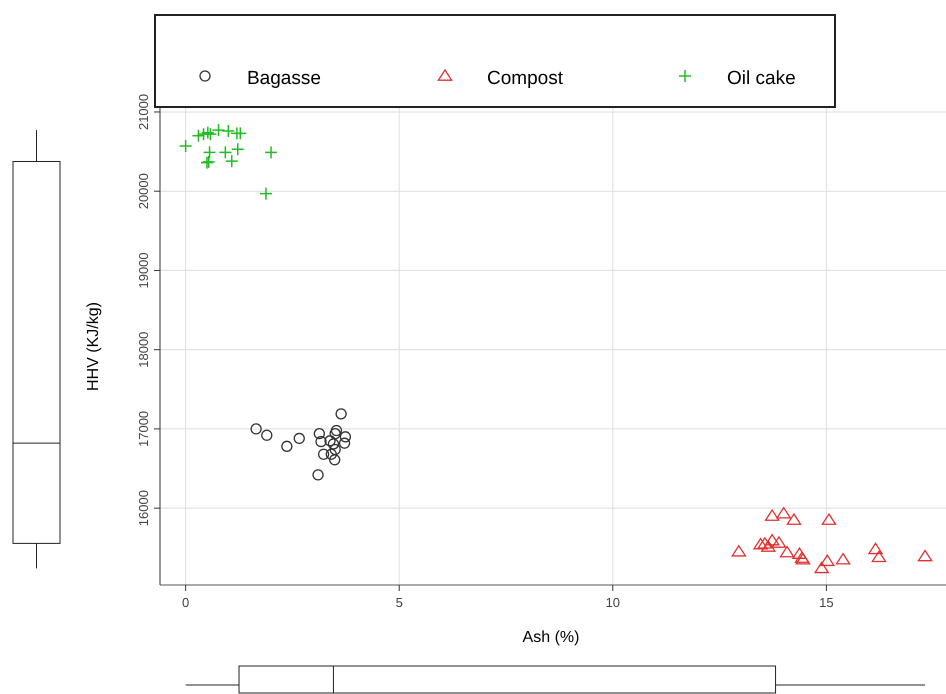 This screenshot has height=694, width=946. Describe the element at coordinates (525, 78) in the screenshot. I see `legend-label: Compost` at that location.